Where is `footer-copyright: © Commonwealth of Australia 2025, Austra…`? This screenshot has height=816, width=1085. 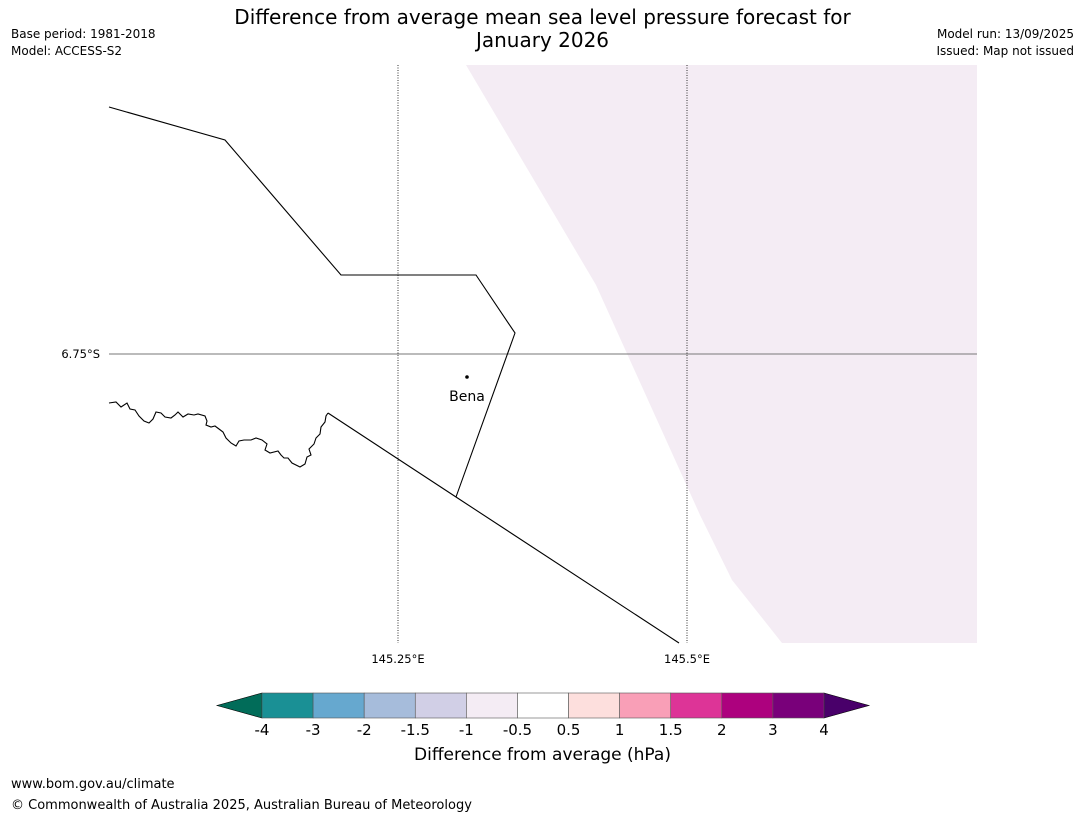 footer-copyright: © Commonwealth of Australia 2025, Austra… is located at coordinates (241, 805).